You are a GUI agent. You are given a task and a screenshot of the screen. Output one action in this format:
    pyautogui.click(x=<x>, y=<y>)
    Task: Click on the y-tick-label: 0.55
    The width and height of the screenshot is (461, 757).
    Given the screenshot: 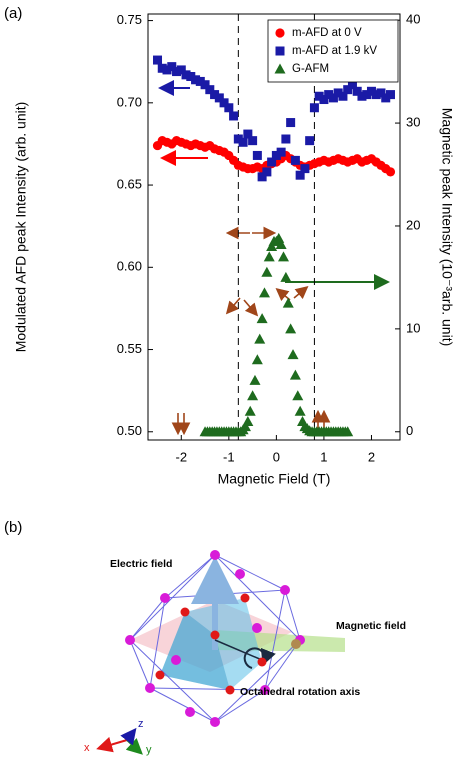 What is the action you would take?
    pyautogui.click(x=129, y=348)
    